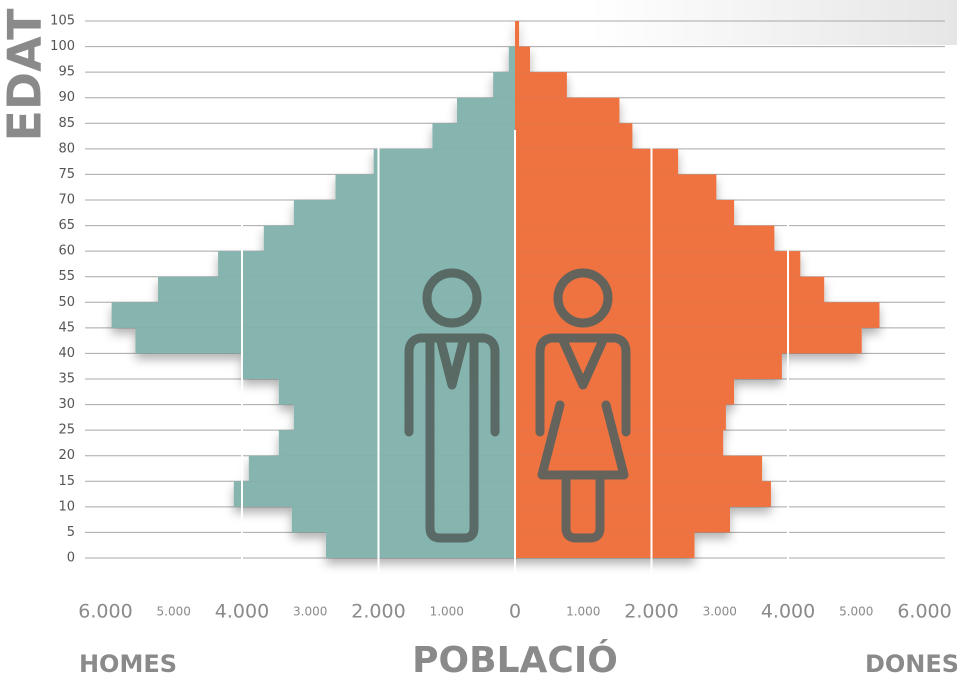  What do you see at coordinates (62, 21) in the screenshot?
I see `y-tick-label: 105` at bounding box center [62, 21].